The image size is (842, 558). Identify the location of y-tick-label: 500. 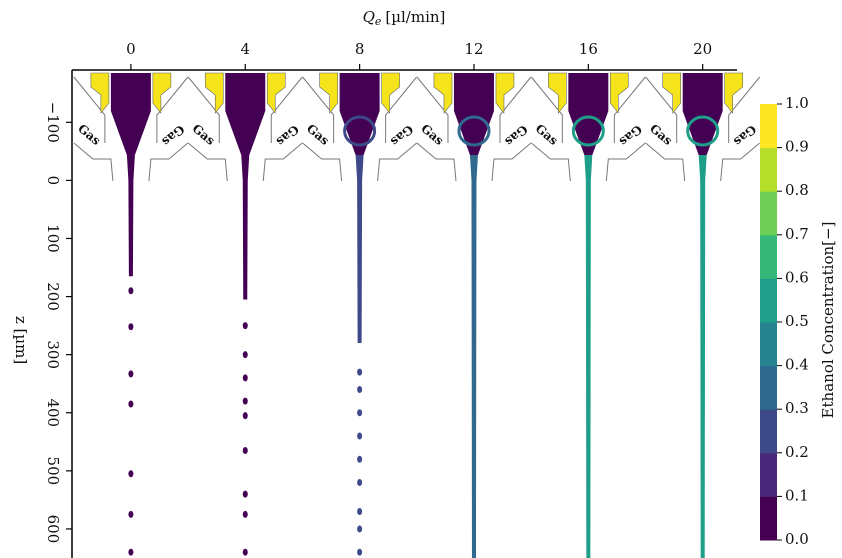
(53, 471).